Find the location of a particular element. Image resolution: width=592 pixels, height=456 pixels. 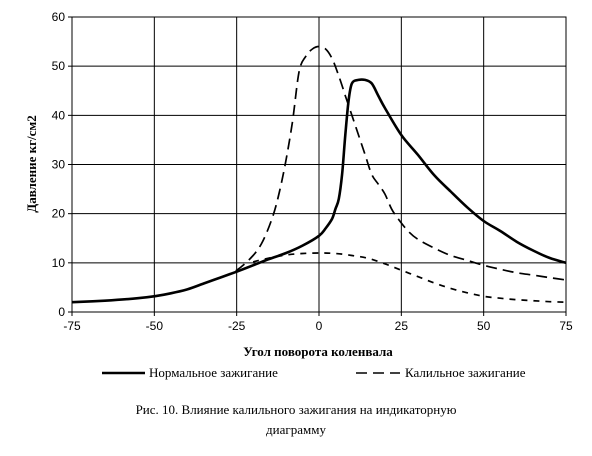

x-tick-label: 50 is located at coordinates (484, 326).